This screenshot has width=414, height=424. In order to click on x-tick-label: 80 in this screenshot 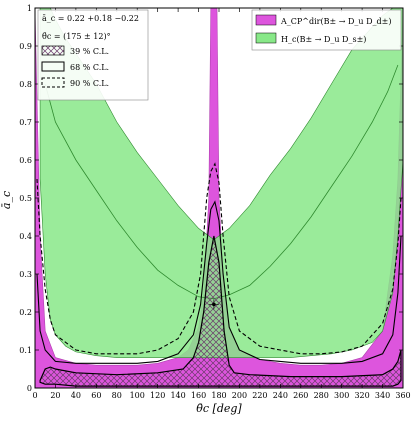, I will do `click(117, 395)`.